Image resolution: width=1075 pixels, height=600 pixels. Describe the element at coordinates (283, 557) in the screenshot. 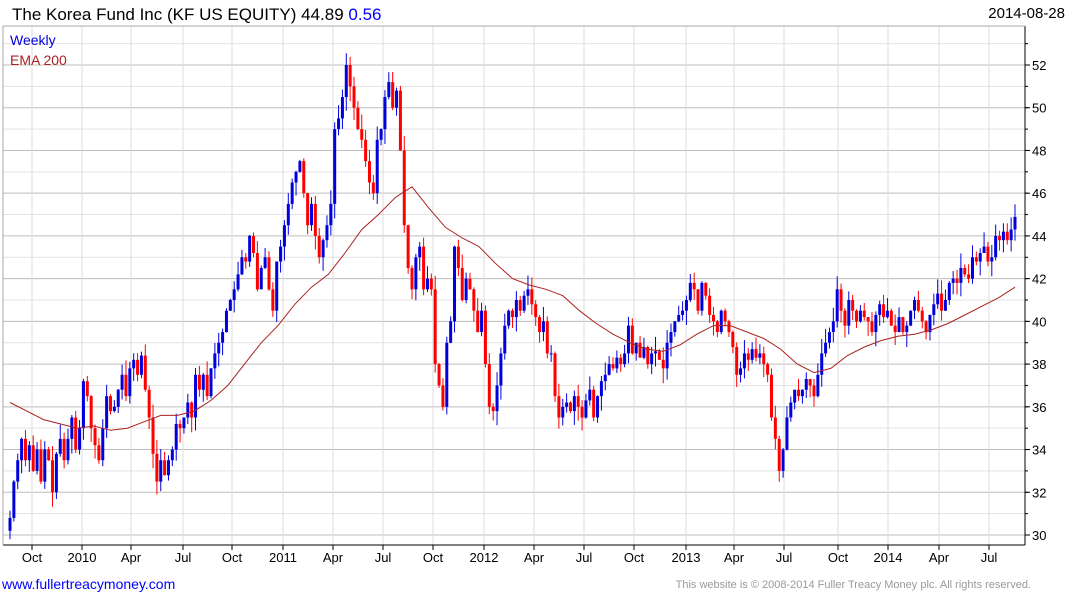

I see `x-tick-label: 2011` at that location.